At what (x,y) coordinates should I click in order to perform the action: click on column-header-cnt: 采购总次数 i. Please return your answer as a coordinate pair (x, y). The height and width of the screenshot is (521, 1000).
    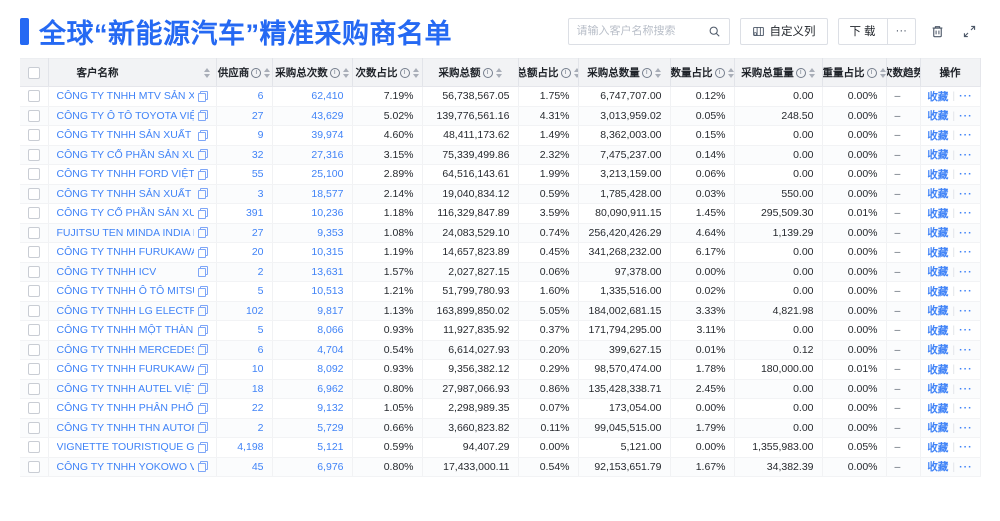
    Looking at the image, I should click on (312, 72).